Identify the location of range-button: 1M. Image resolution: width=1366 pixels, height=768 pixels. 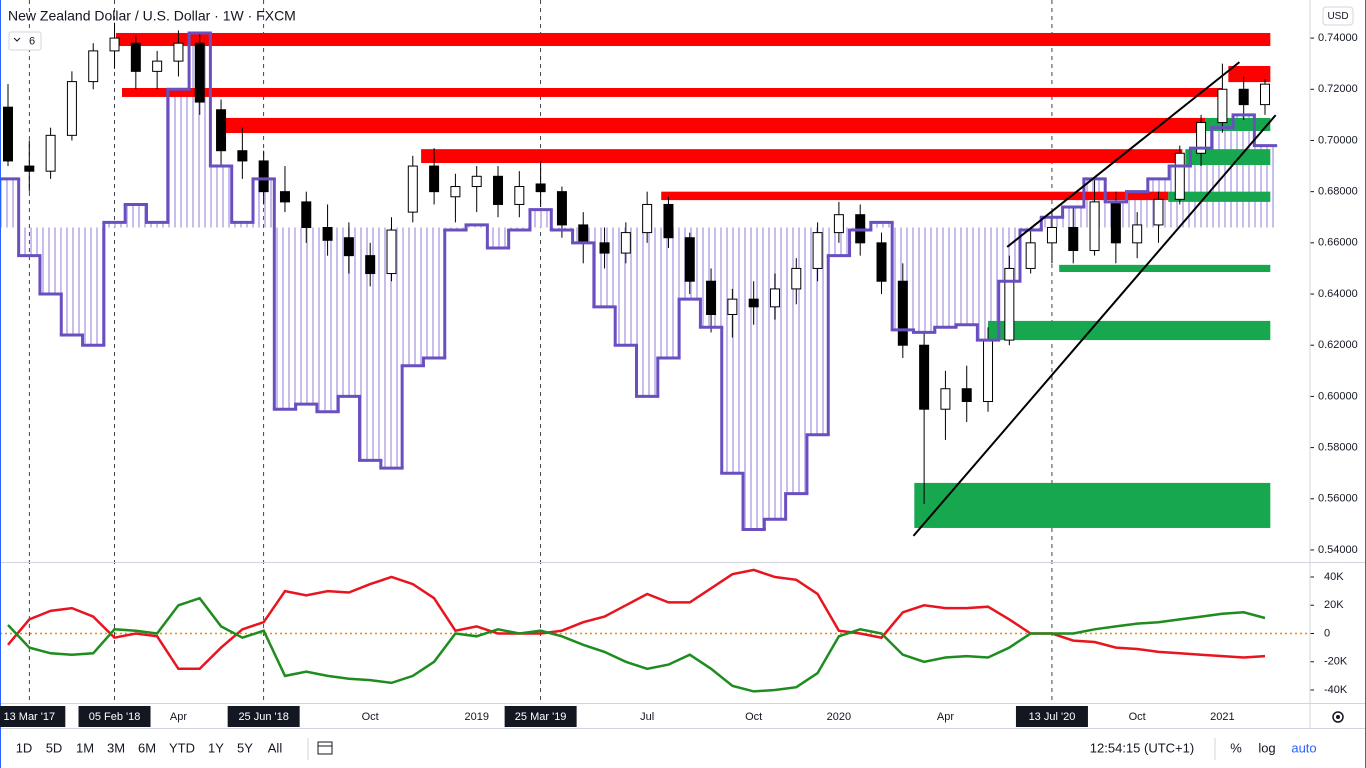
(85, 747).